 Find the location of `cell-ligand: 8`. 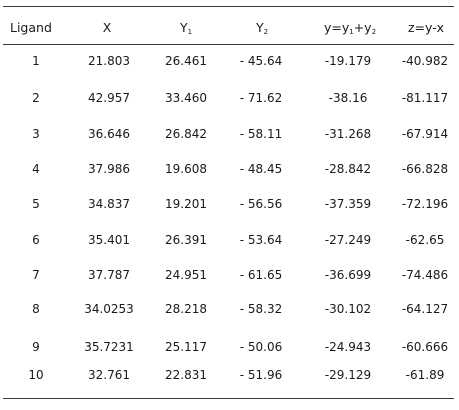

cell-ligand: 8 is located at coordinates (36, 309).